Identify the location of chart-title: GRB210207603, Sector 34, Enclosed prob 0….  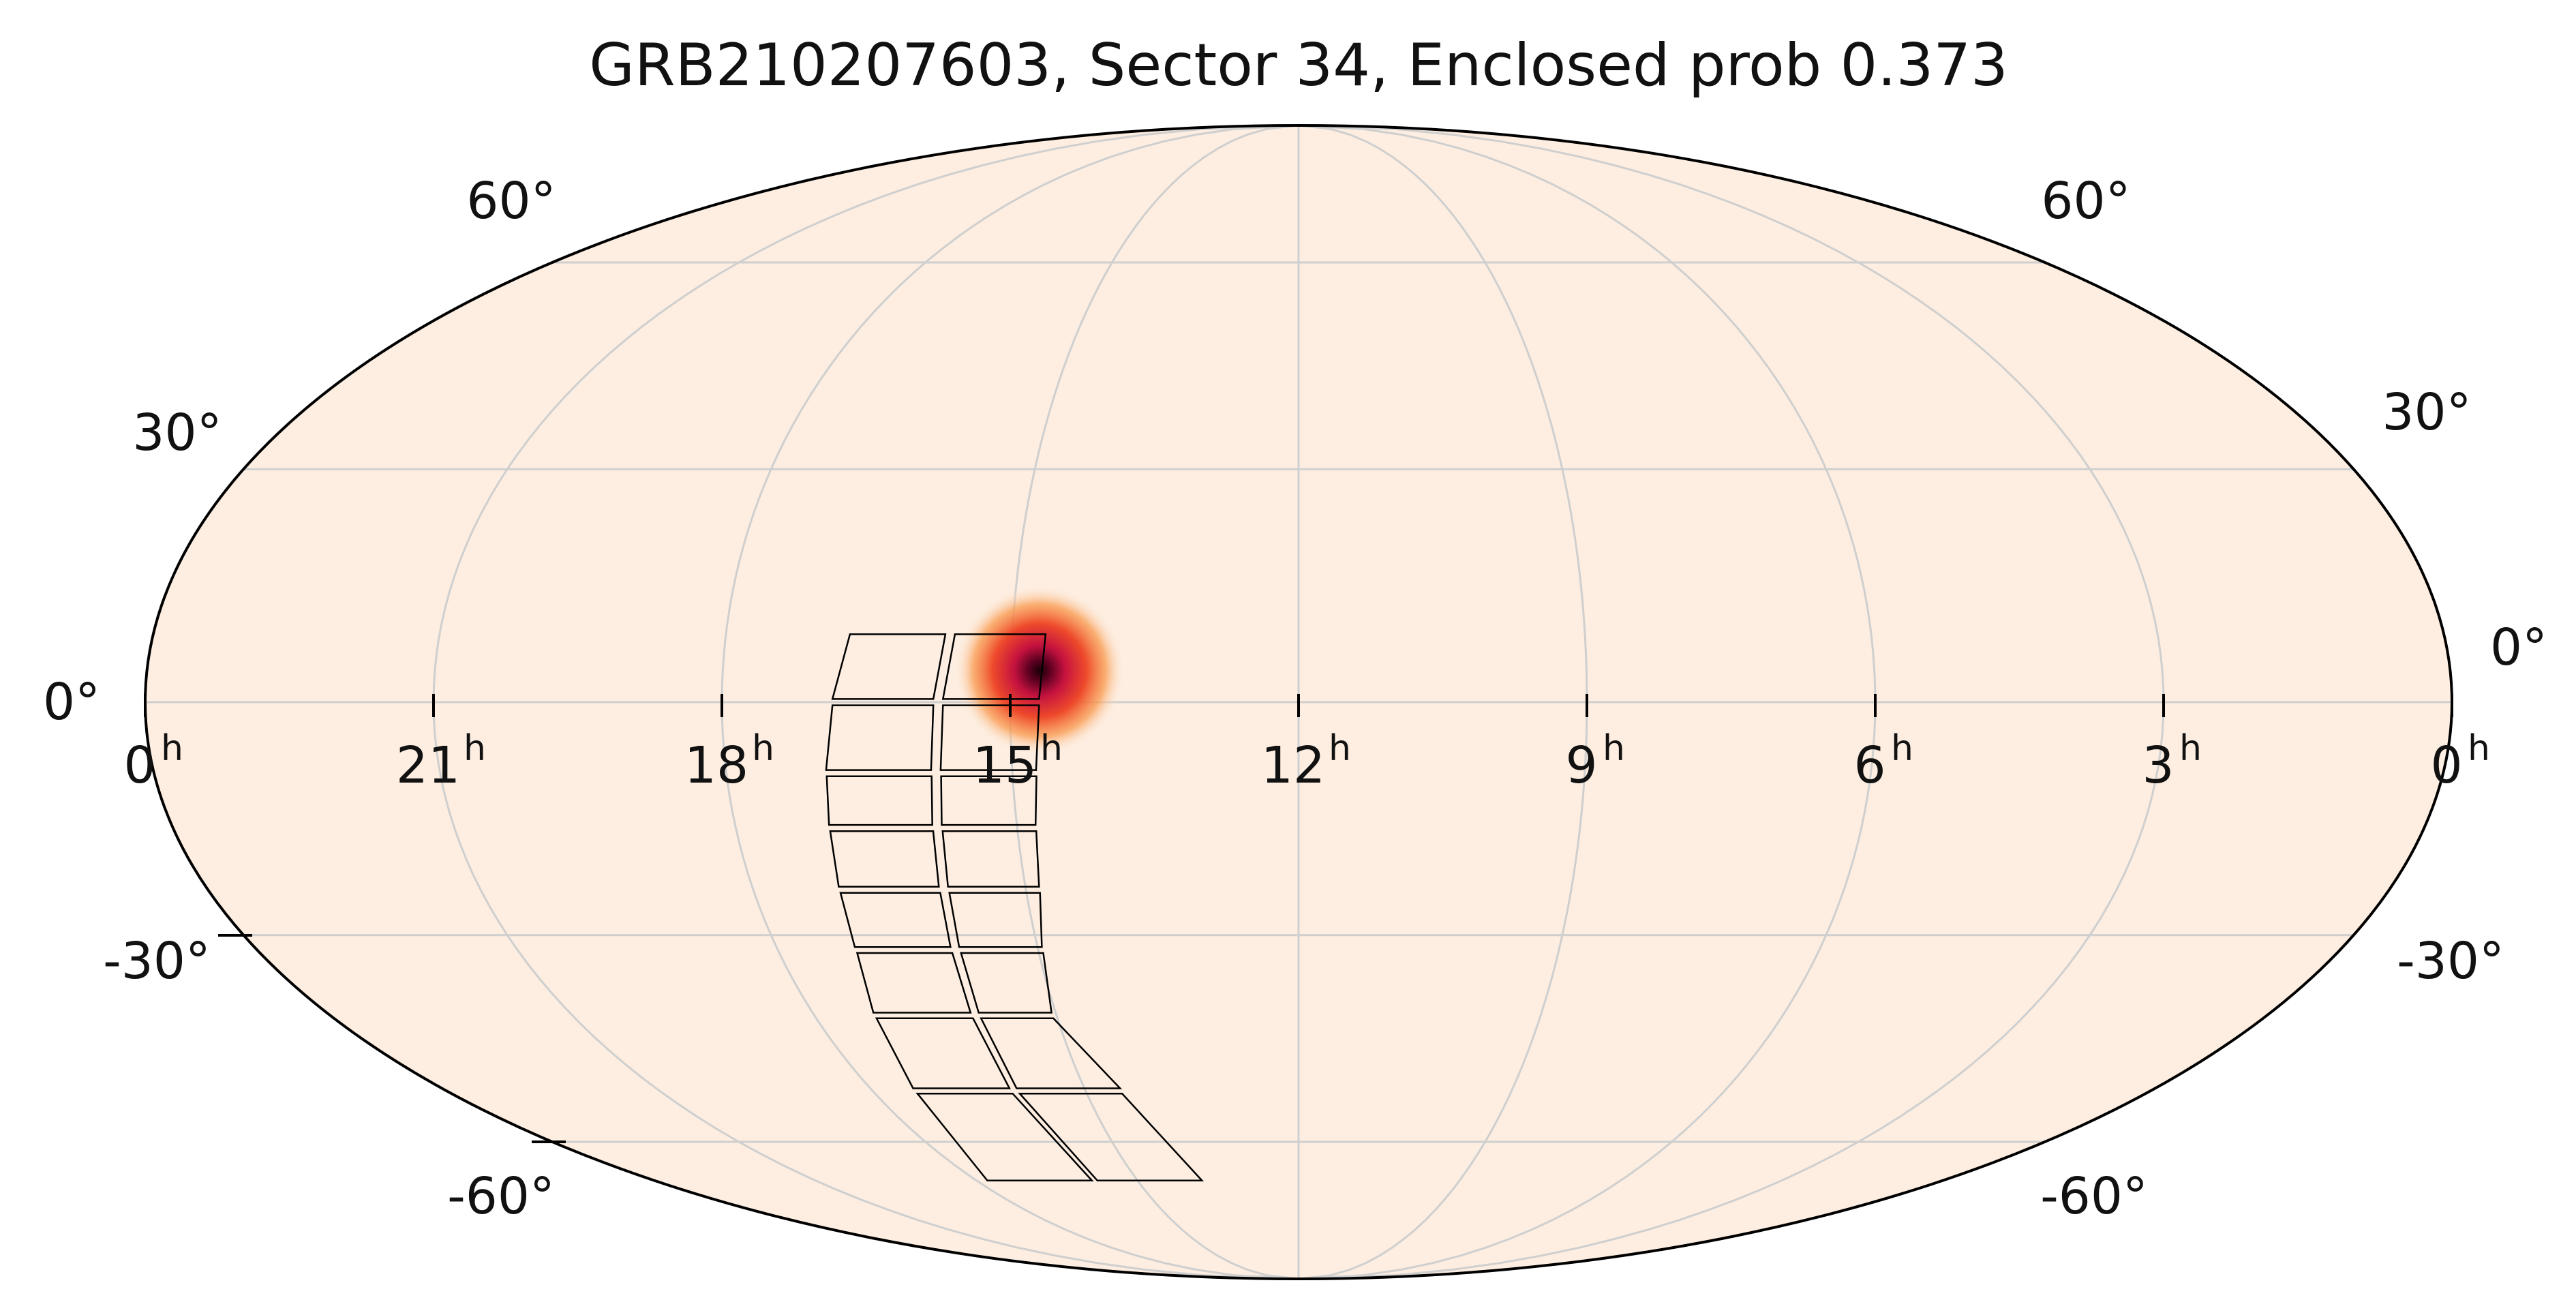
(1298, 65).